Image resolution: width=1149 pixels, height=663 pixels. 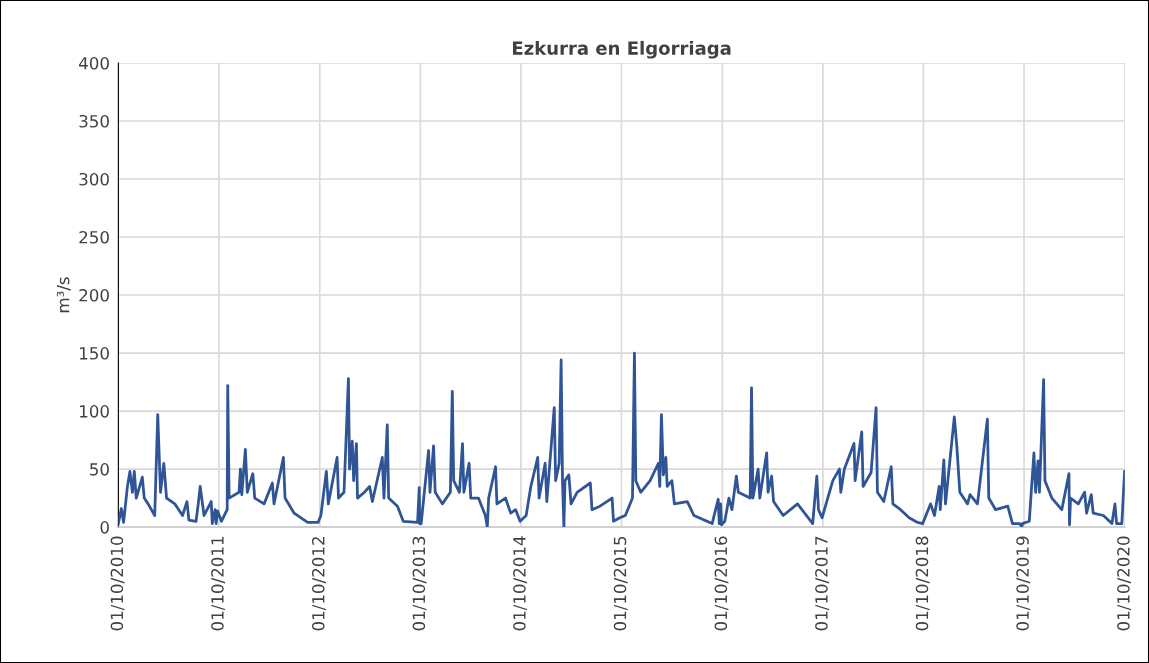 What do you see at coordinates (318, 584) in the screenshot?
I see `x-tick-label: 01/10/2012` at bounding box center [318, 584].